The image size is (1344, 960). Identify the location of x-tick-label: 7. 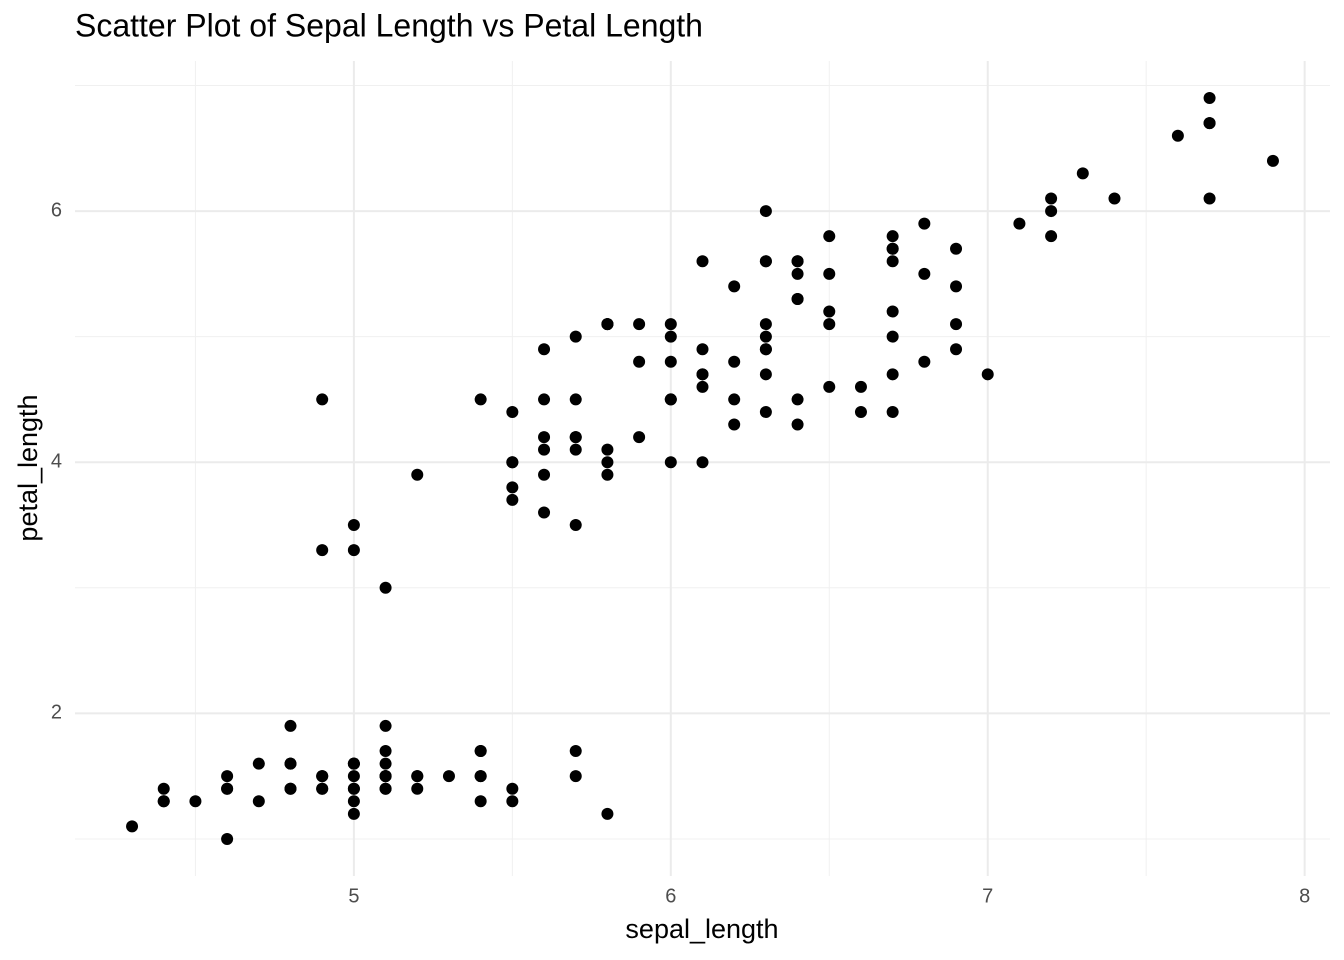
(987, 896).